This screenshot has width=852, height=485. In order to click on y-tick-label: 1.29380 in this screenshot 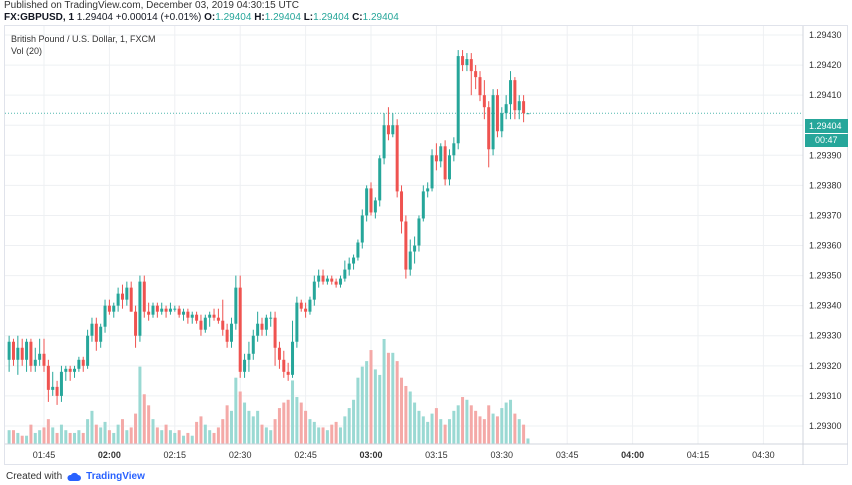, I will do `click(825, 185)`.